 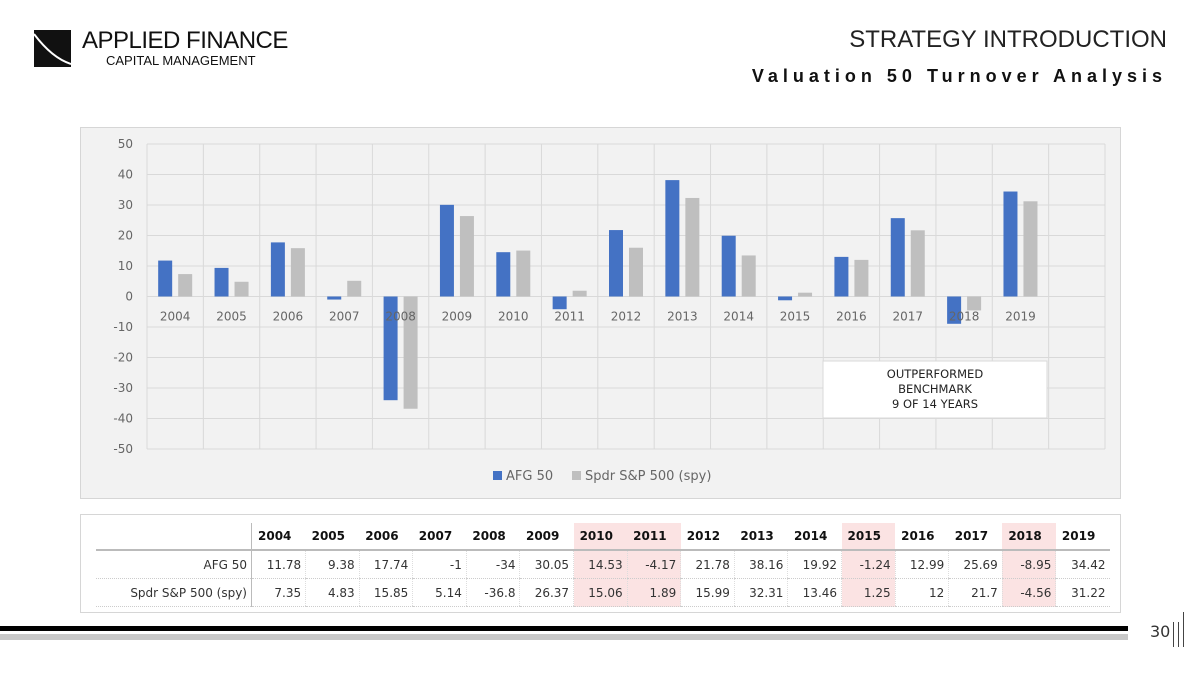 What do you see at coordinates (748, 276) in the screenshot?
I see `bar-spy-2014` at bounding box center [748, 276].